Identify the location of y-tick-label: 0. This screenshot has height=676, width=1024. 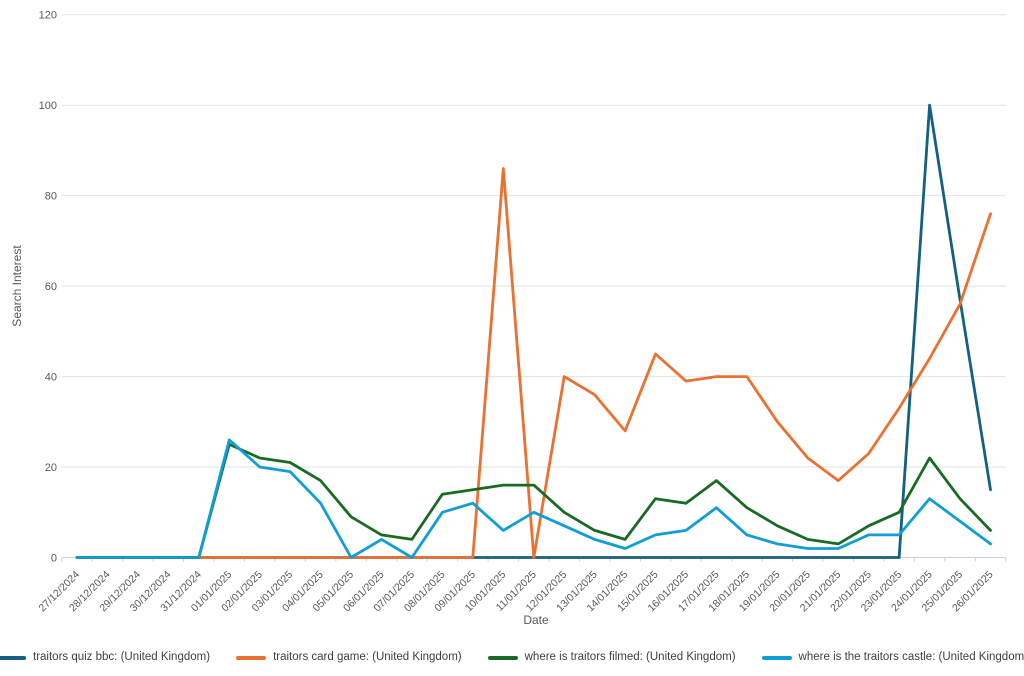
(54, 559).